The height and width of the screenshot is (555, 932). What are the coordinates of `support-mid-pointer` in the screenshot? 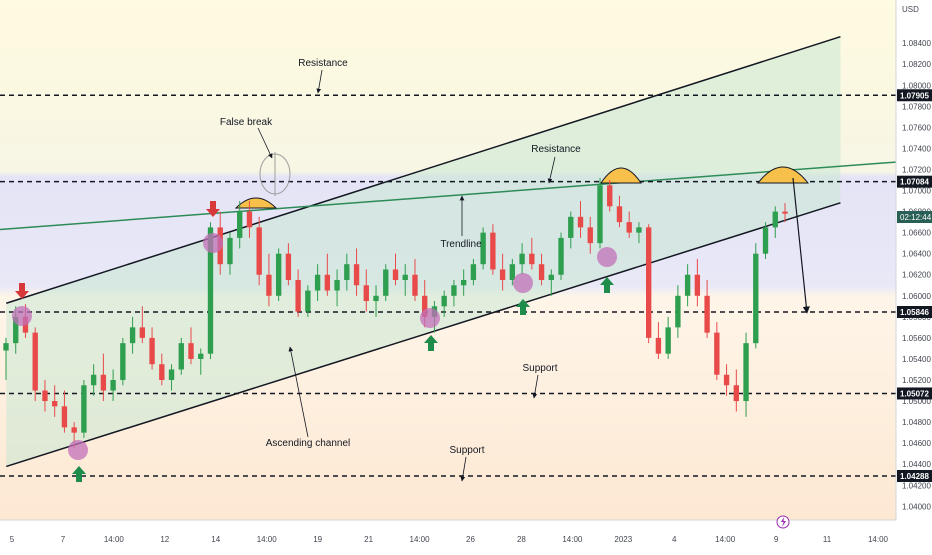 It's located at (535, 386).